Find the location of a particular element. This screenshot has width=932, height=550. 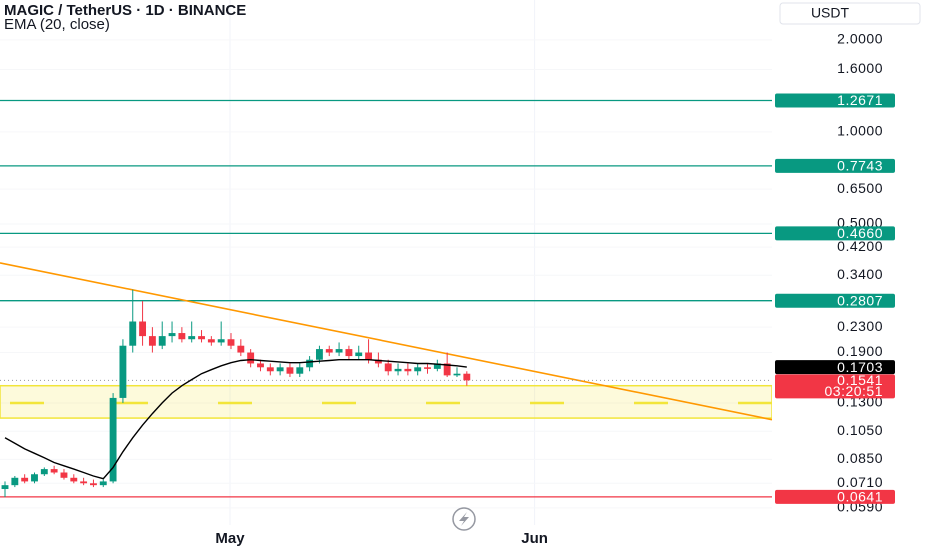

y-tick-label: 1.6000 is located at coordinates (860, 68).